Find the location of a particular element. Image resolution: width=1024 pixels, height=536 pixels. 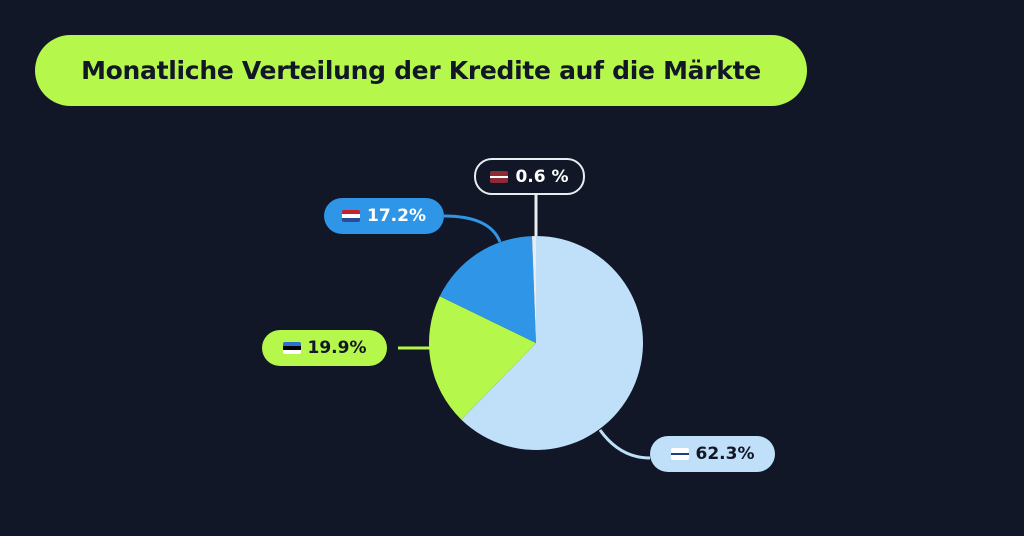

label-netherlands: 17.2% is located at coordinates (384, 216).